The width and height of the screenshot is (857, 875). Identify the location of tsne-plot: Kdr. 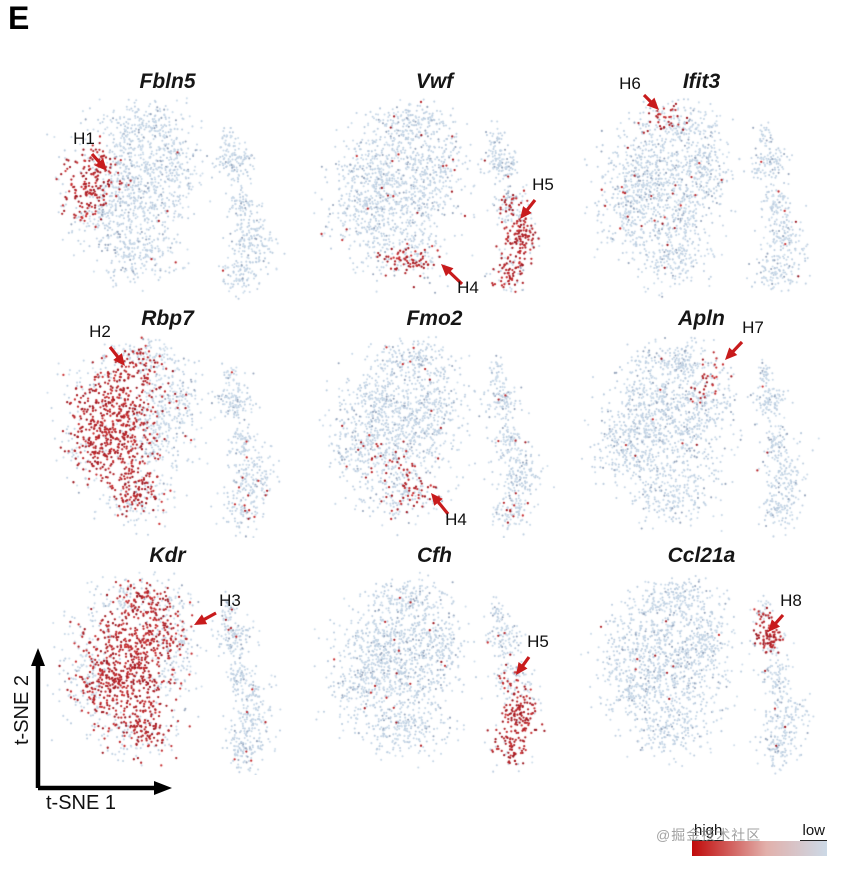
(167, 659).